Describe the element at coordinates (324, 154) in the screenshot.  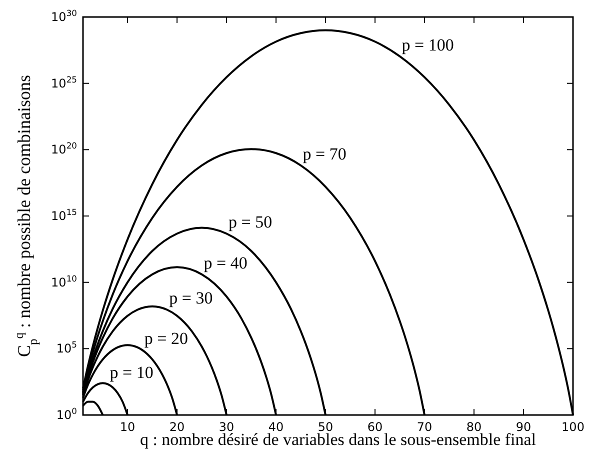
I see `series-label: p = 70` at that location.